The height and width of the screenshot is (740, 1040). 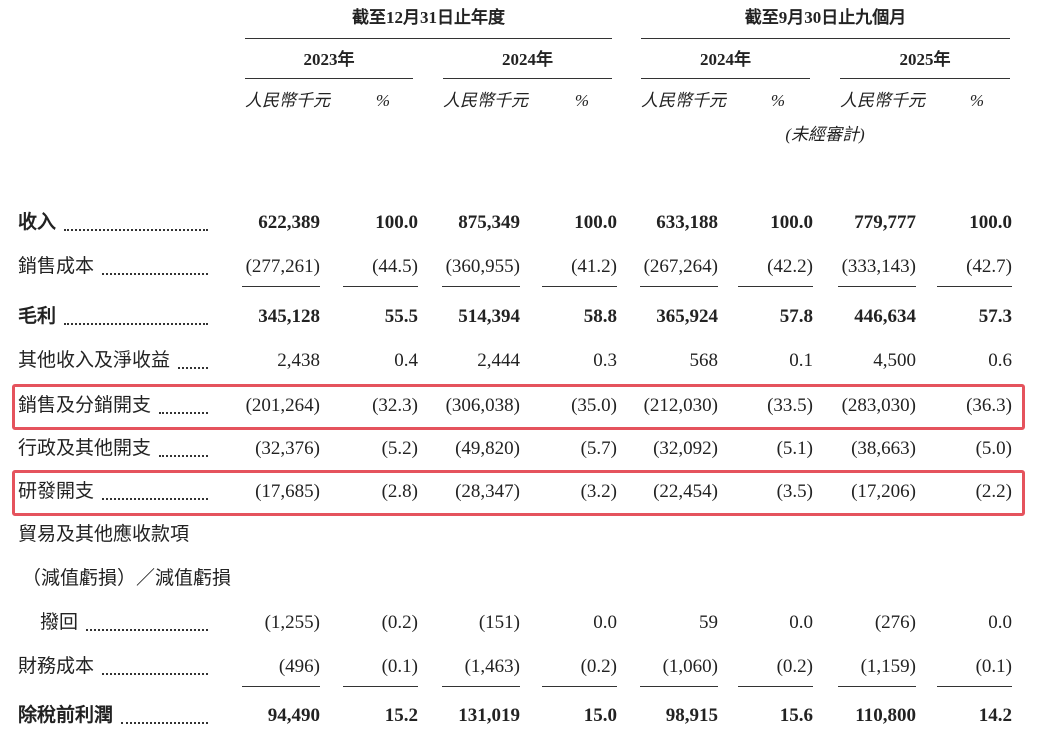 What do you see at coordinates (605, 360) in the screenshot?
I see `cell-value: 0.3` at bounding box center [605, 360].